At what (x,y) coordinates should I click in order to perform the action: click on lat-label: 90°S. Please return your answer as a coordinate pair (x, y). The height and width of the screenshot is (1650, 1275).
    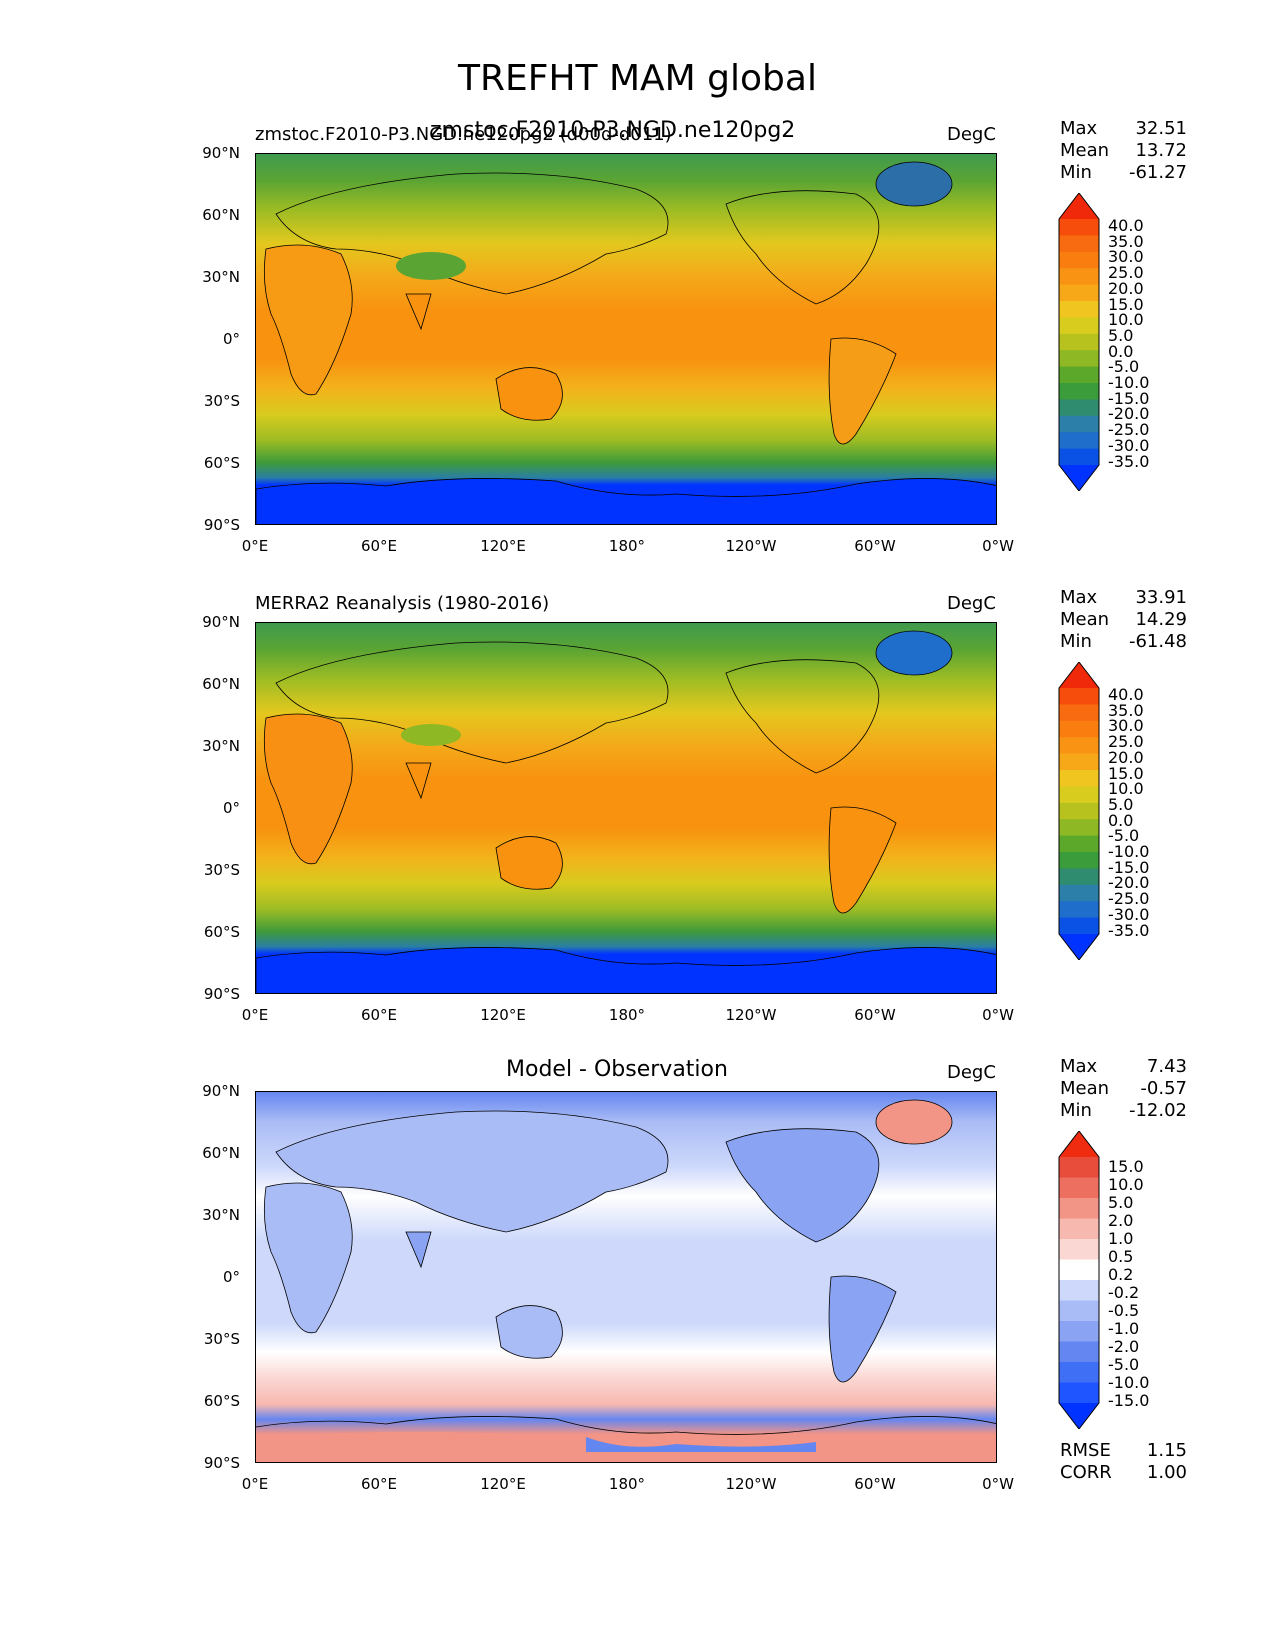
    Looking at the image, I should click on (221, 1463).